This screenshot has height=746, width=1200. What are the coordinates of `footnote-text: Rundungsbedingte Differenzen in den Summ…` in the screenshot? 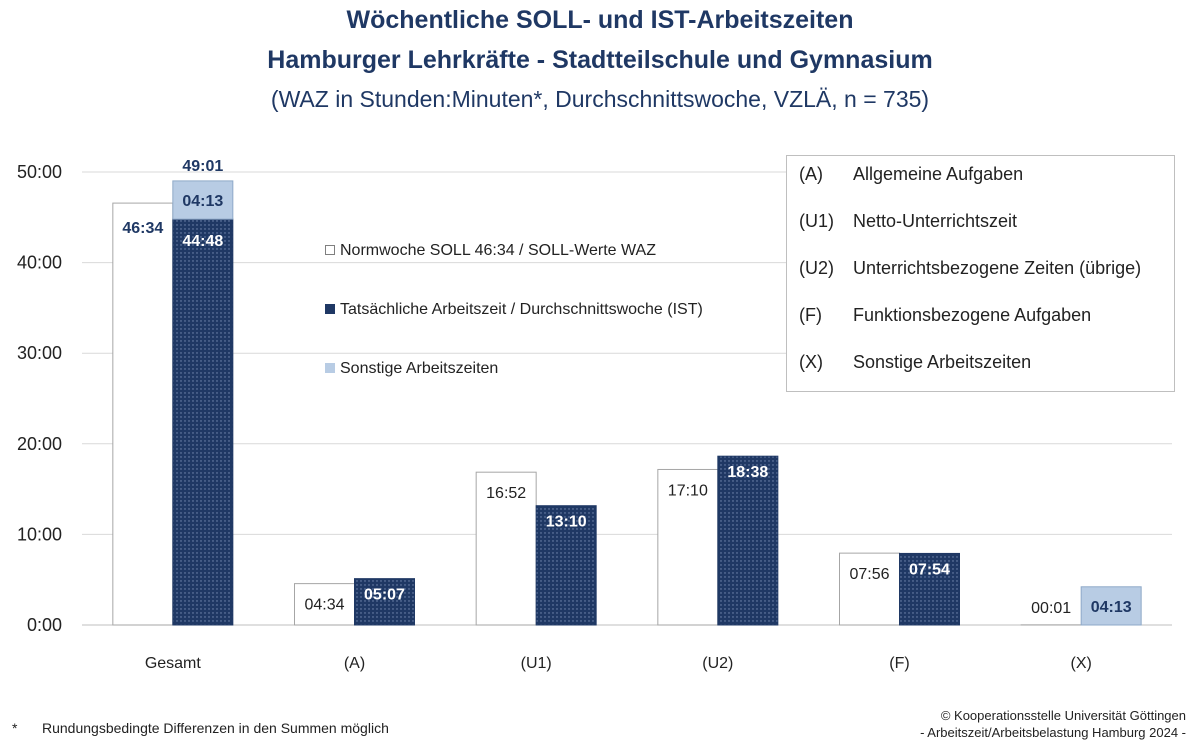 It's located at (215, 728).